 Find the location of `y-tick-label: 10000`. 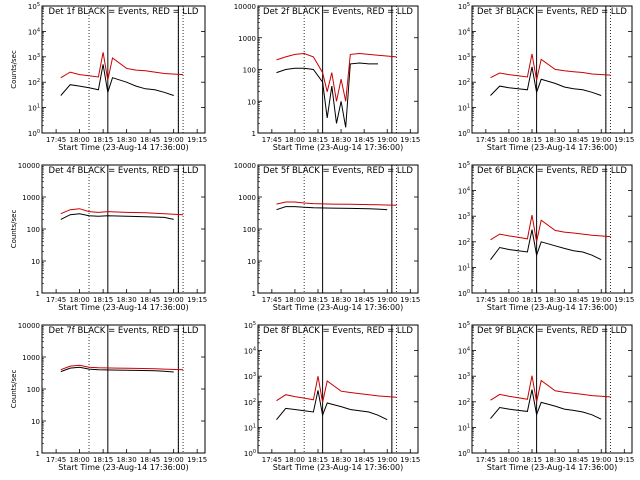

y-tick-label: 10000 is located at coordinates (245, 166).